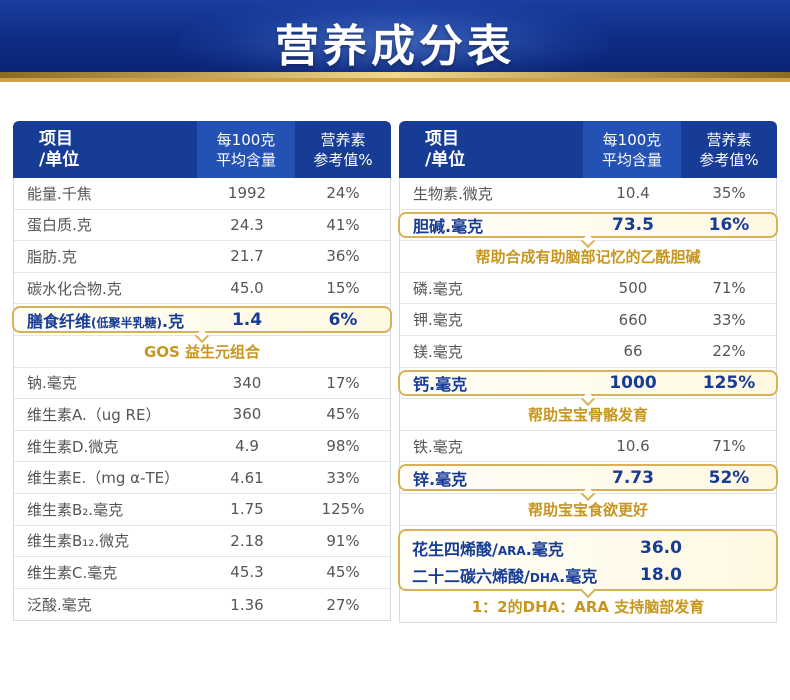 The width and height of the screenshot is (790, 700). Describe the element at coordinates (193, 605) in the screenshot. I see `table-row: 泛酸.毫克 1.36 27%` at that location.